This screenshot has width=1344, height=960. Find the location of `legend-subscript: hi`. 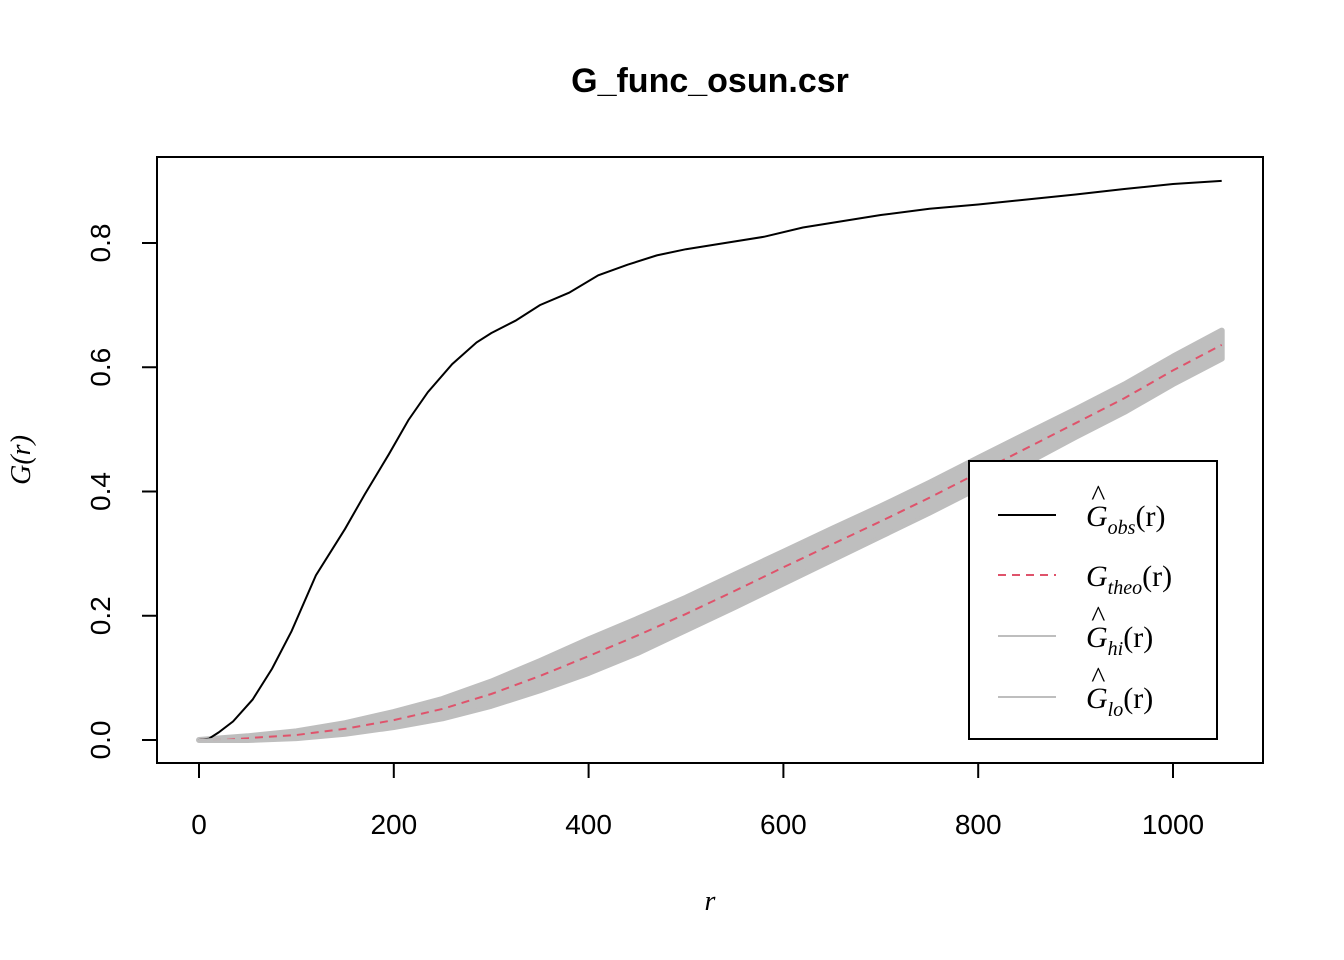

legend-subscript: hi is located at coordinates (1116, 649).